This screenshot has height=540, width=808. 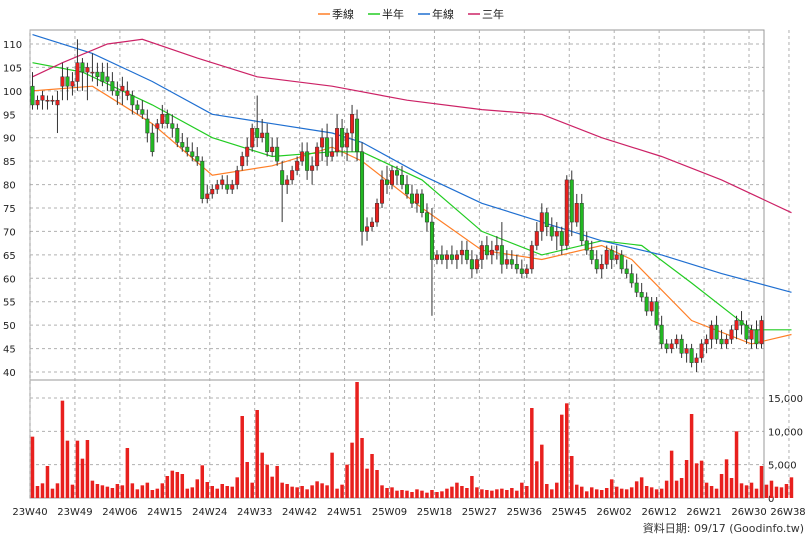 What do you see at coordinates (119, 512) in the screenshot?
I see `x-tick-label: 24W06` at bounding box center [119, 512].